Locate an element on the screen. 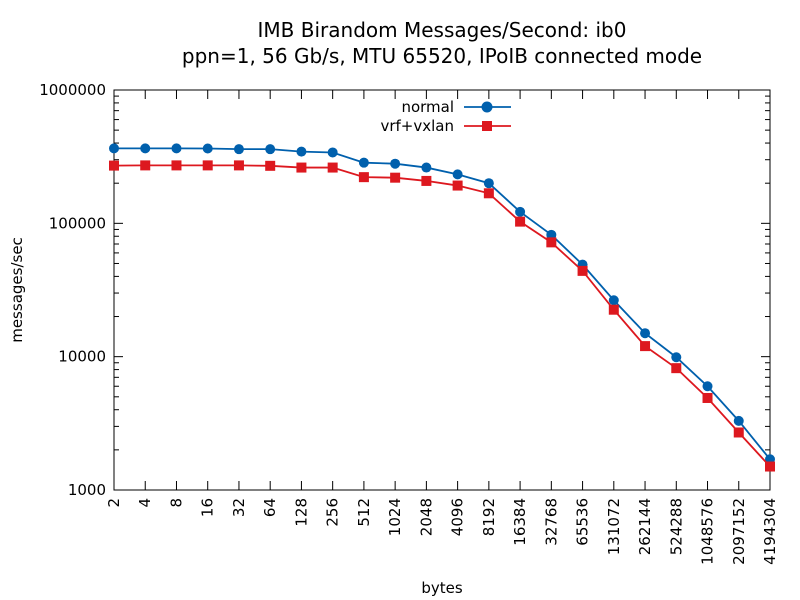  y-tick-label: 100000 is located at coordinates (77, 223).